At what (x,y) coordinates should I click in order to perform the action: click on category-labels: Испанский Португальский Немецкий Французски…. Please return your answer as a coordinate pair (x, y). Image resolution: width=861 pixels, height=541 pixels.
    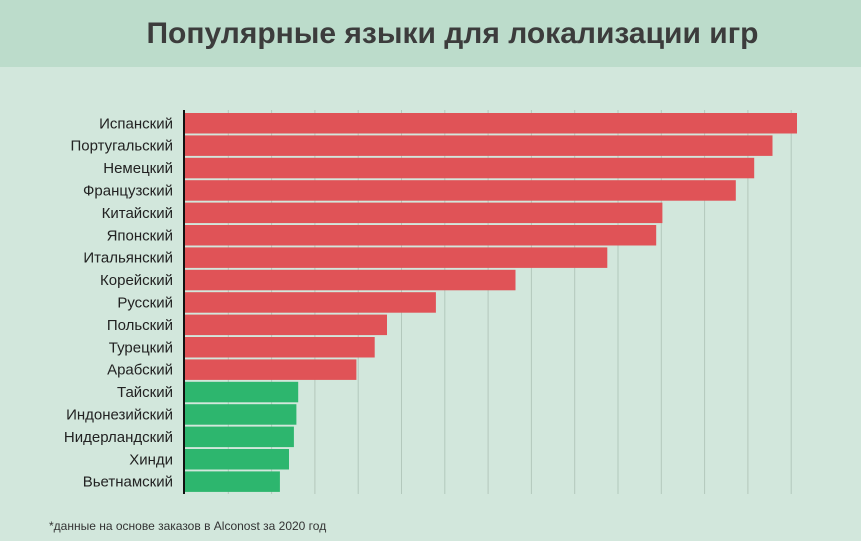
    Looking at the image, I should click on (118, 302).